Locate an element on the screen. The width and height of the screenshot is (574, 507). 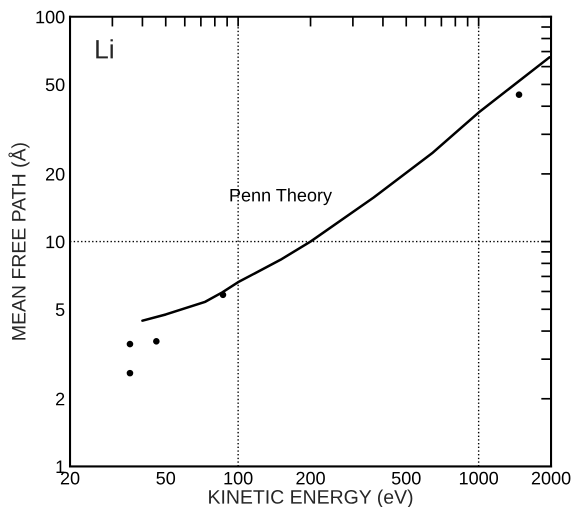
y-tick-label: 10 is located at coordinates (55, 242).